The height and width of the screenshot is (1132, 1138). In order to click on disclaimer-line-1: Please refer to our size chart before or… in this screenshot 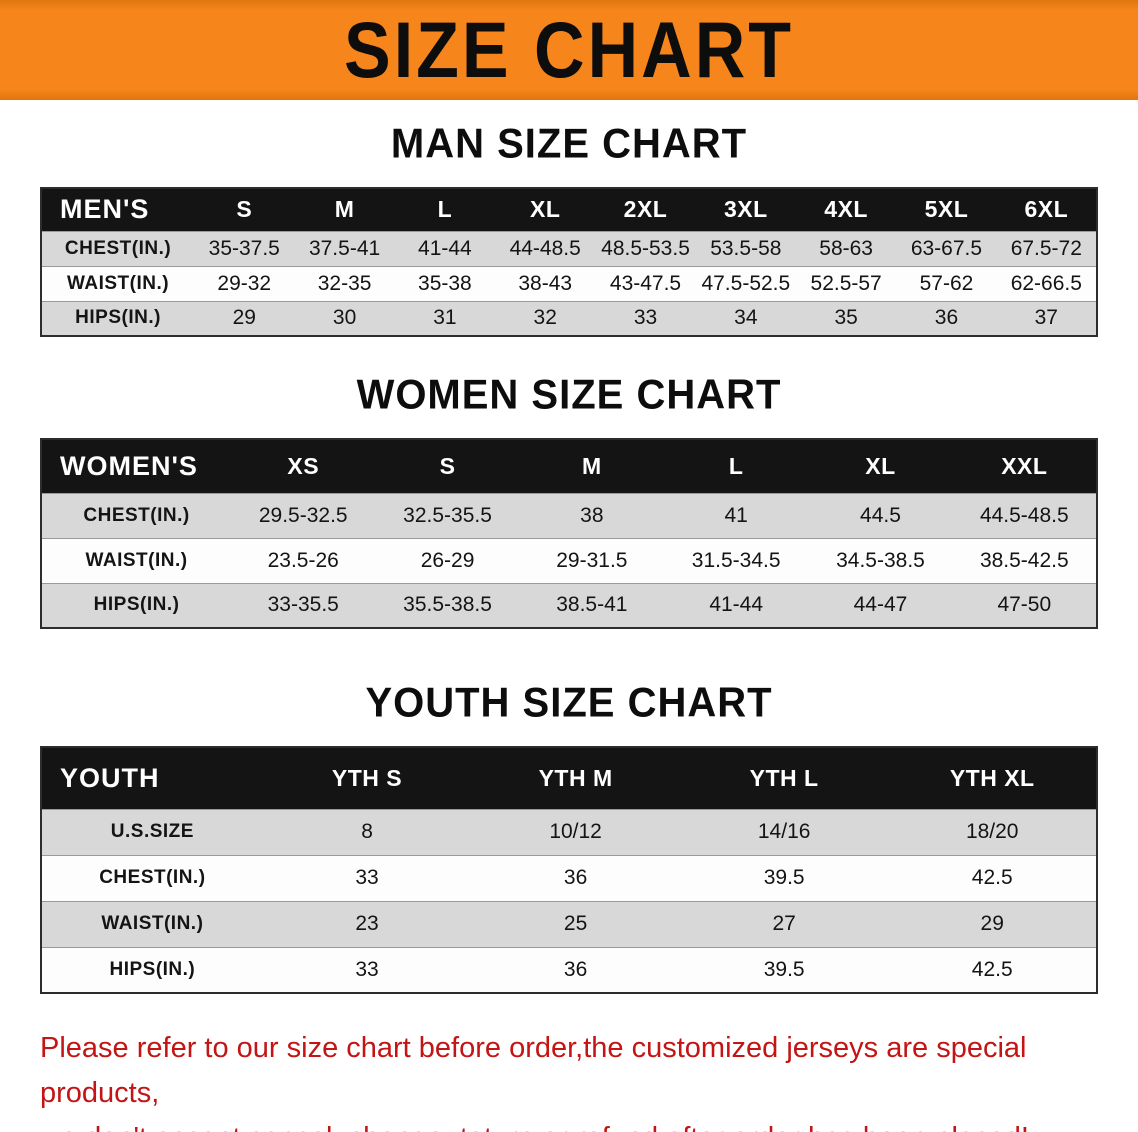, I will do `click(533, 1070)`.